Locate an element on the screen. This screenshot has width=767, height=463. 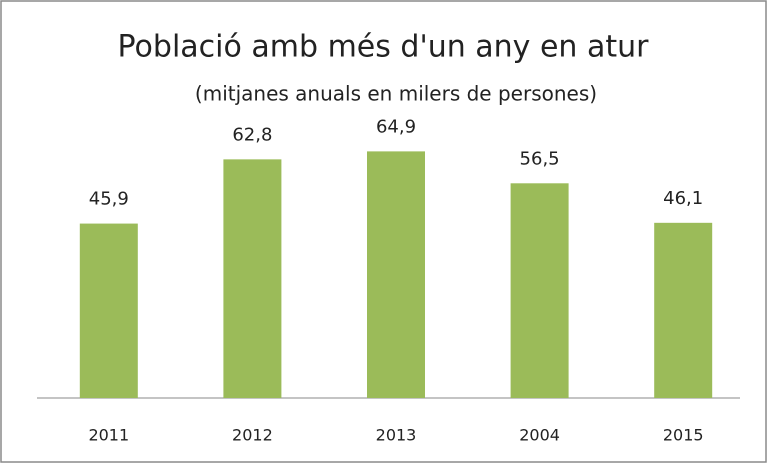
x-tick-label: 2011 is located at coordinates (108, 435).